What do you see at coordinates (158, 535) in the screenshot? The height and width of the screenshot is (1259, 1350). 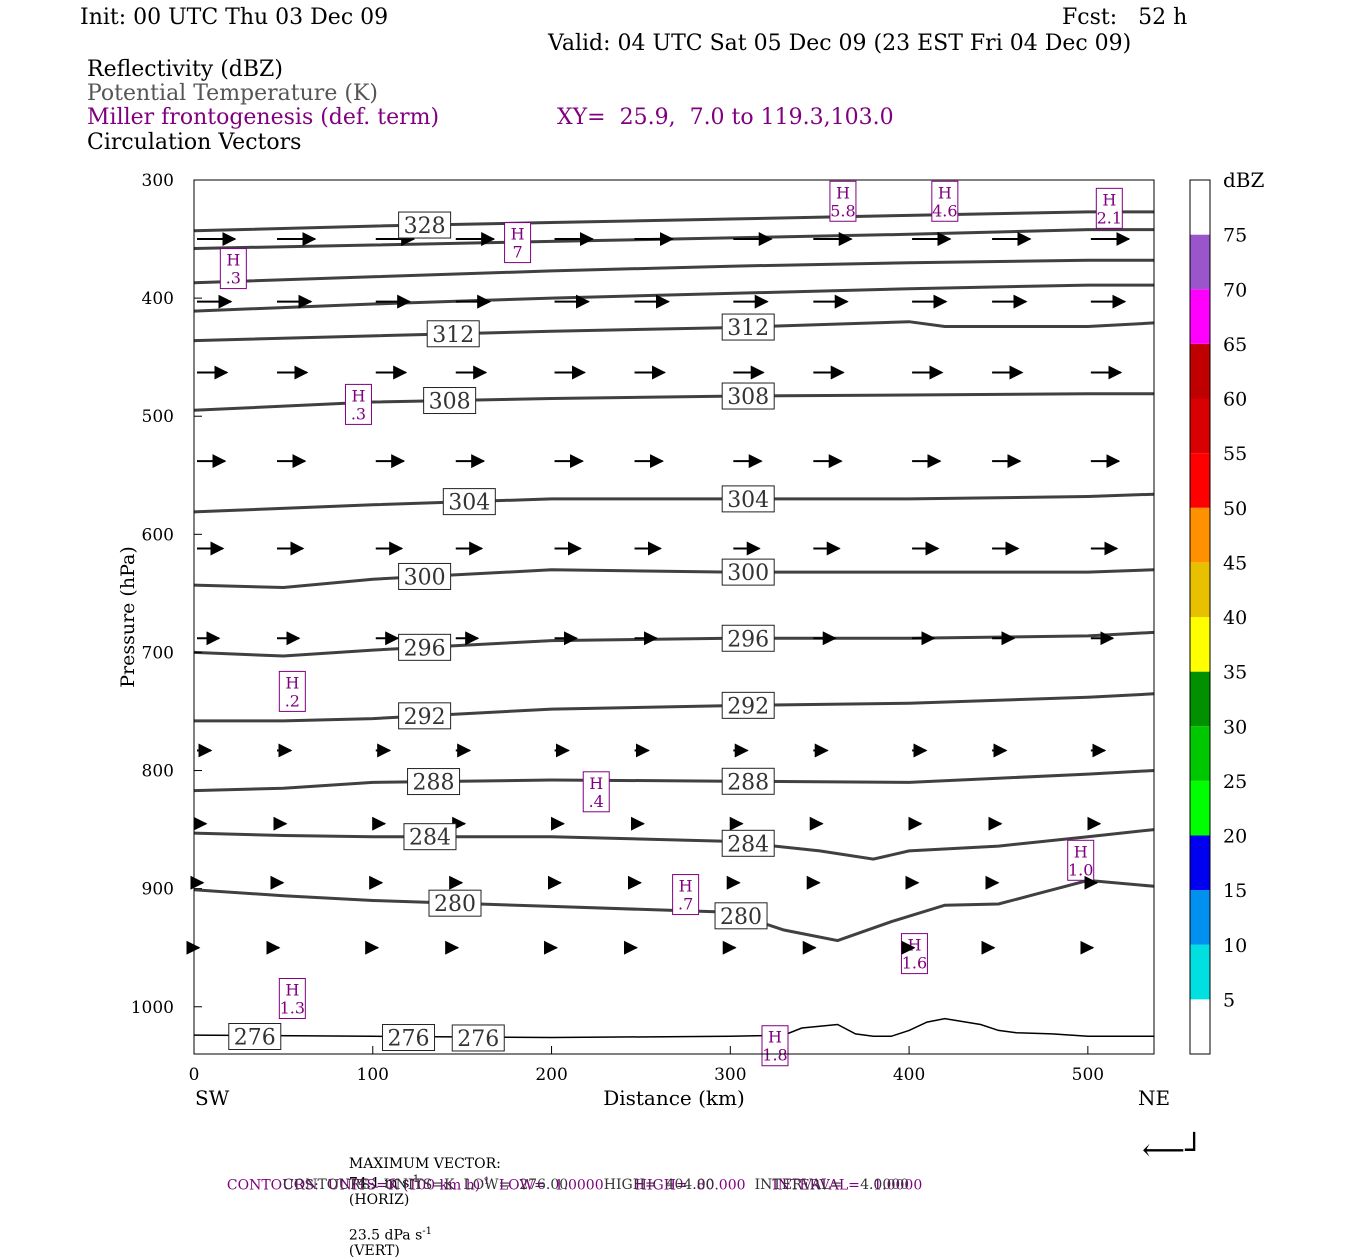 I see `y-tick-label: 600` at bounding box center [158, 535].